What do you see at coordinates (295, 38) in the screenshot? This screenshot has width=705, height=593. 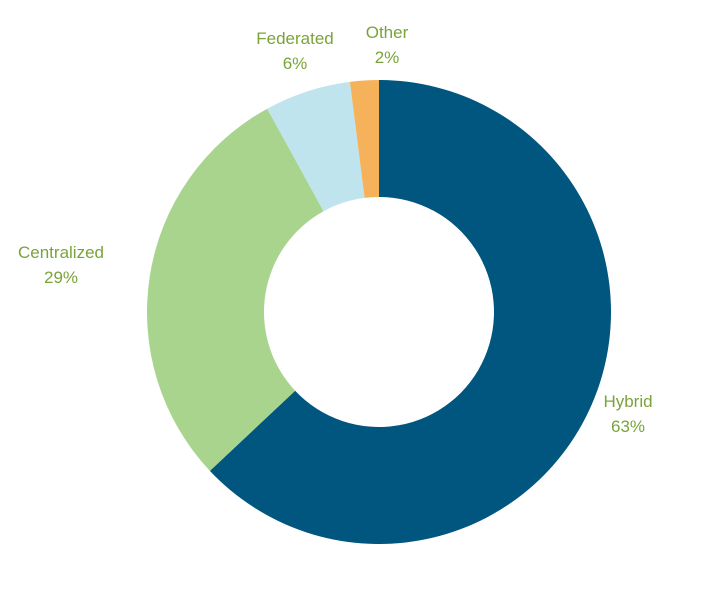 I see `slice-label-federated: Federated` at bounding box center [295, 38].